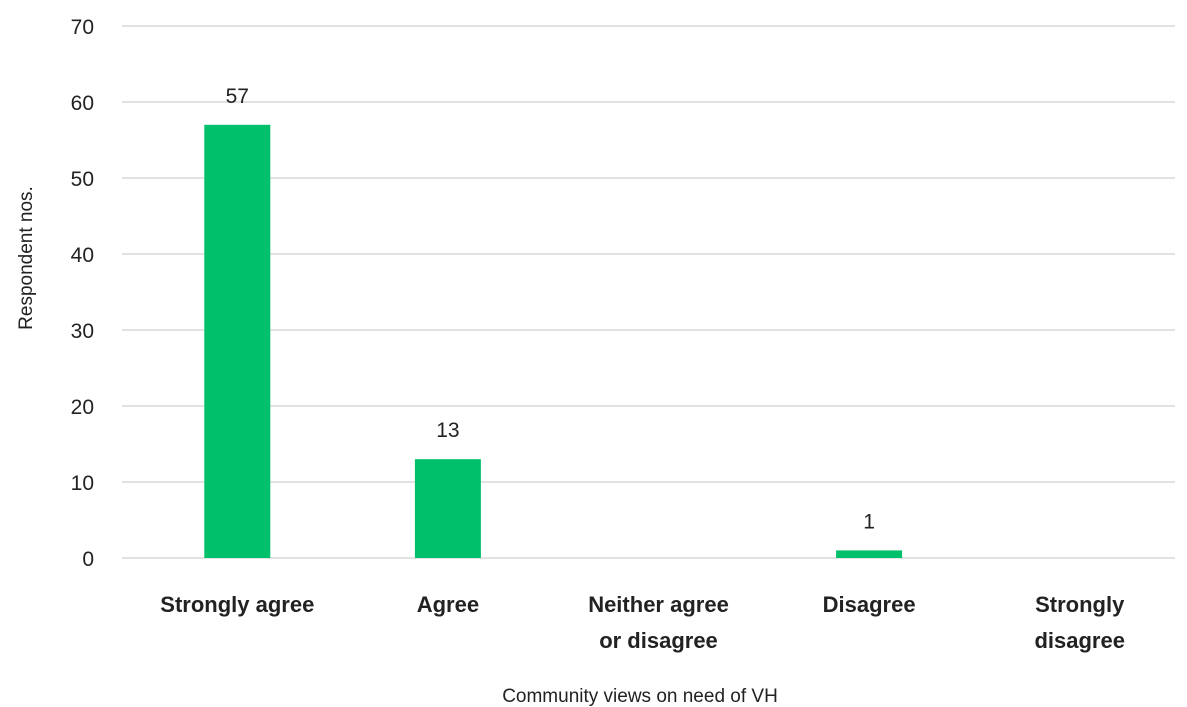  Describe the element at coordinates (640, 696) in the screenshot. I see `x-axis-title: Community views on need of VH` at that location.